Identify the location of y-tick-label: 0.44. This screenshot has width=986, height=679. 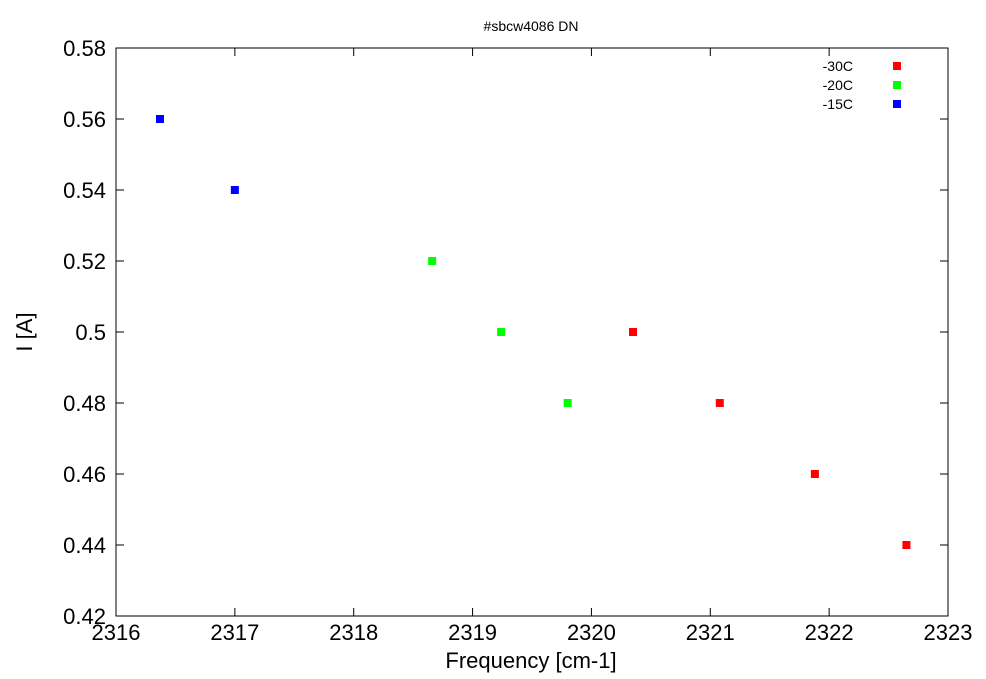
(84, 545).